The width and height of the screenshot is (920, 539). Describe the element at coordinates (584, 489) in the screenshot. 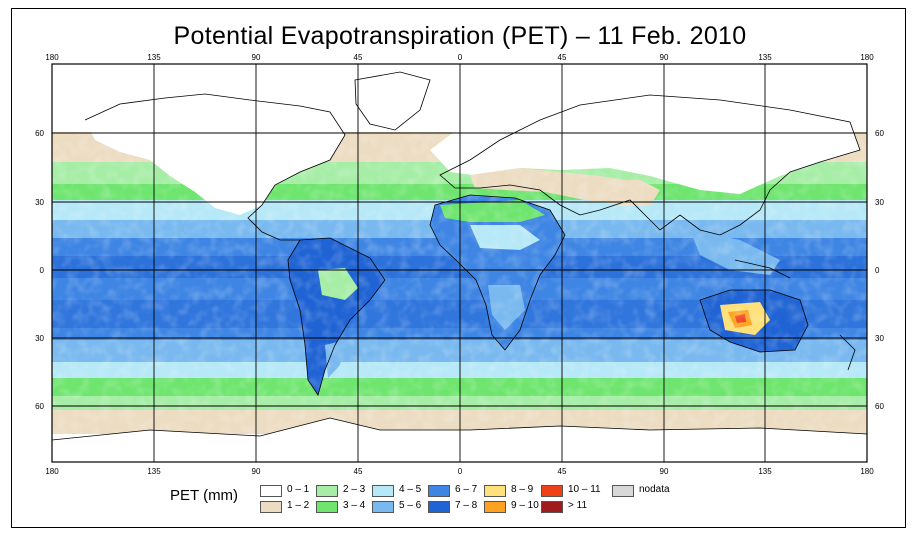

I see `legend-label: 10 – 11` at that location.